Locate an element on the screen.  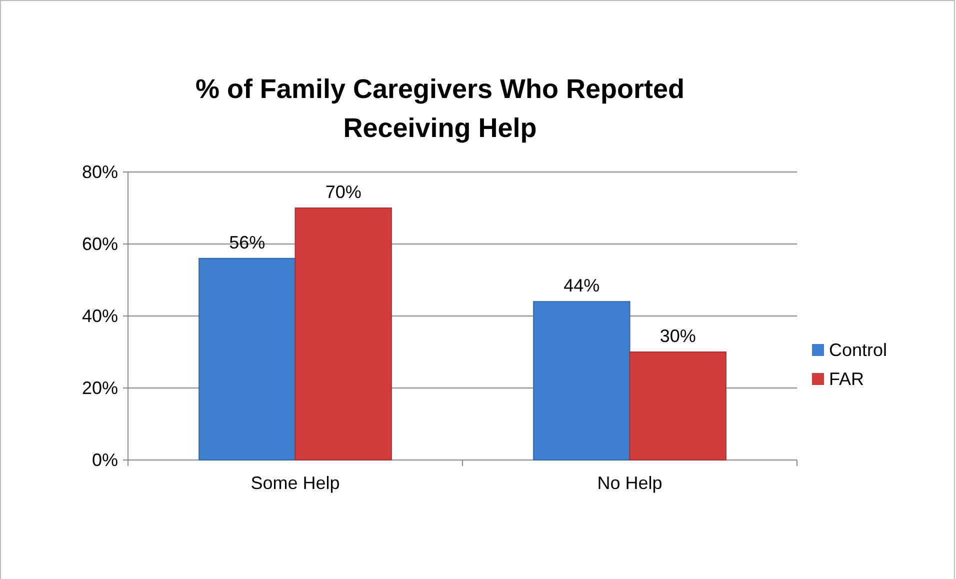
data-label: 30% is located at coordinates (678, 336).